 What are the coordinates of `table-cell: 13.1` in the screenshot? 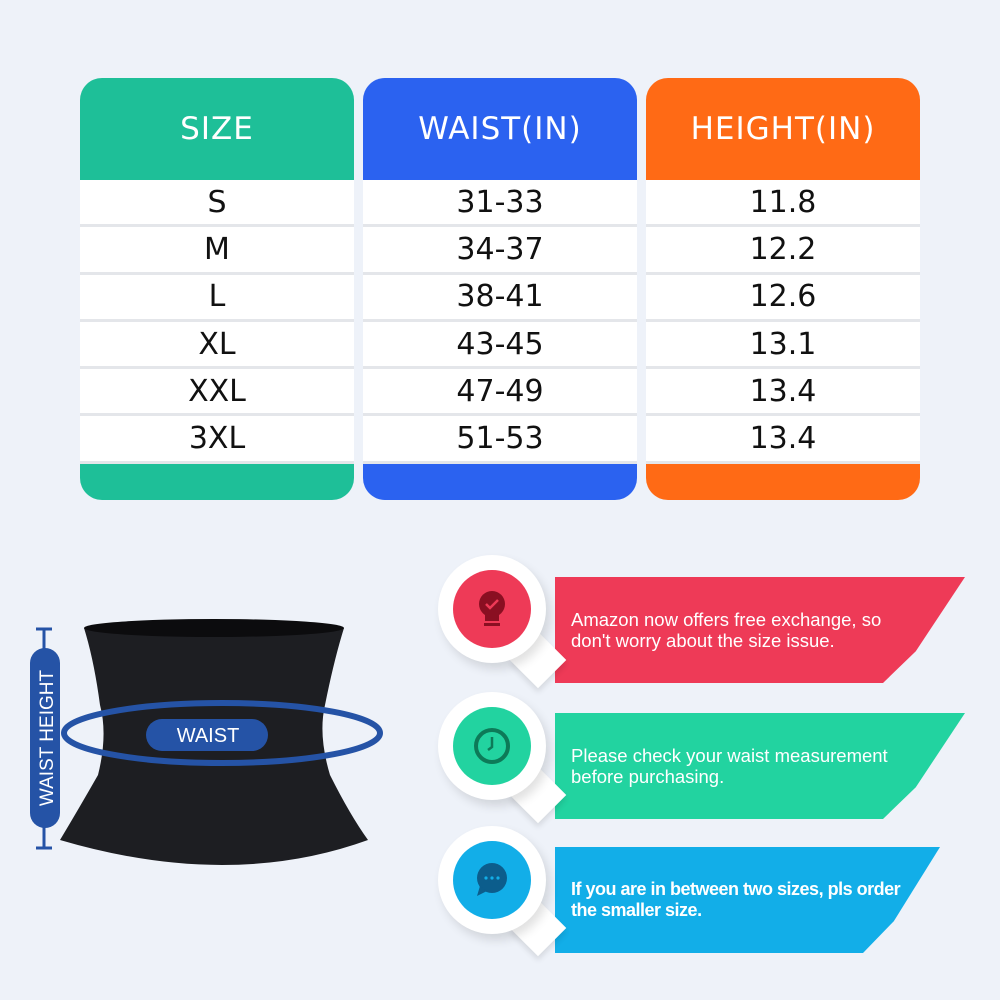 It's located at (783, 345).